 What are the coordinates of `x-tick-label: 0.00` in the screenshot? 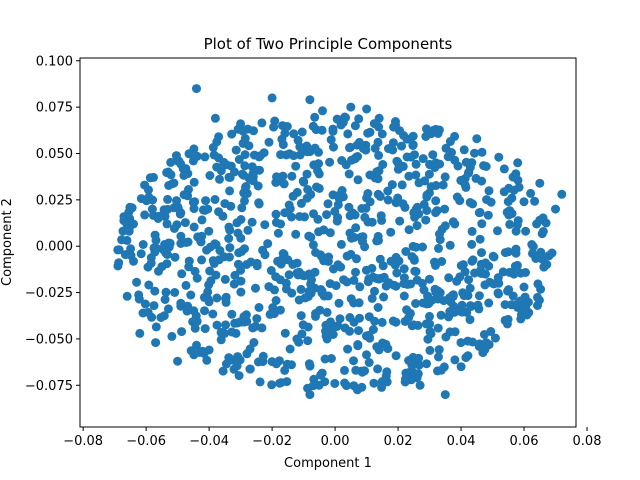 It's located at (335, 441).